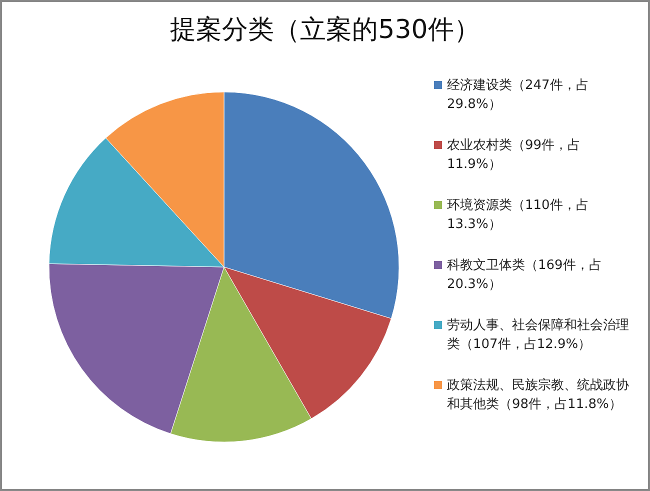 This screenshot has height=491, width=650. Describe the element at coordinates (514, 155) in the screenshot. I see `legend-label: 农业农村类（99件，占11.9%）` at that location.